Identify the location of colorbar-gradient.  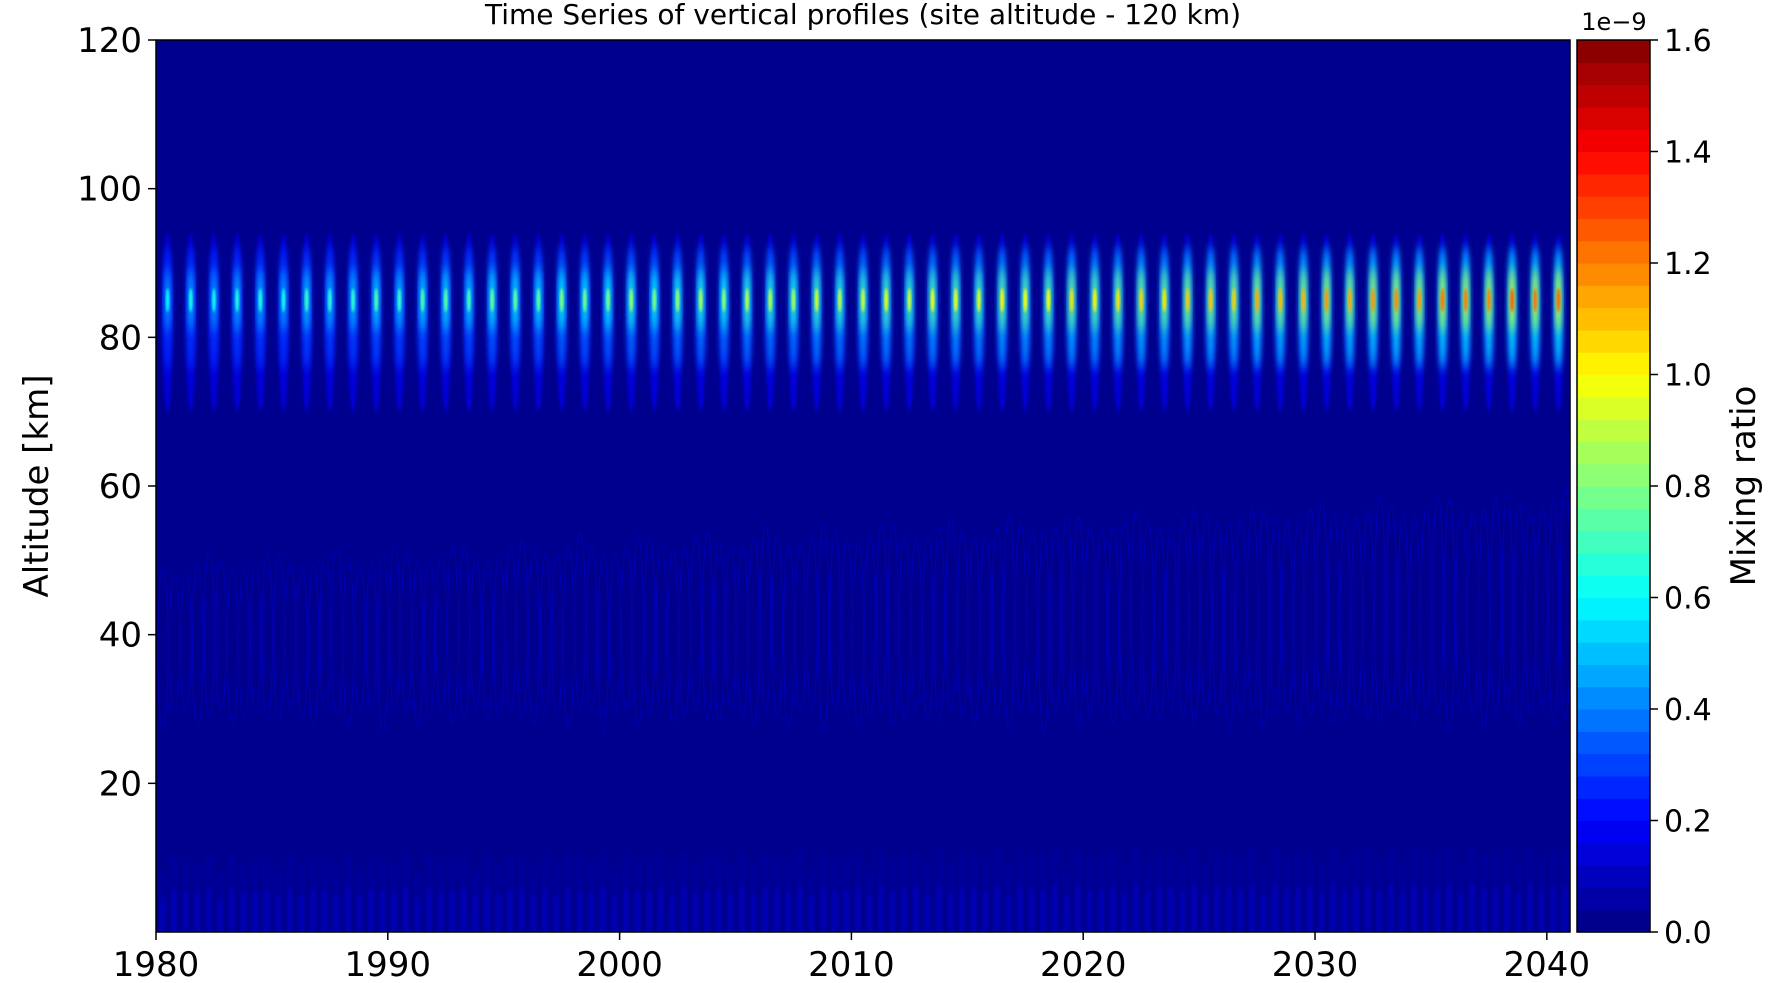
(1613, 486).